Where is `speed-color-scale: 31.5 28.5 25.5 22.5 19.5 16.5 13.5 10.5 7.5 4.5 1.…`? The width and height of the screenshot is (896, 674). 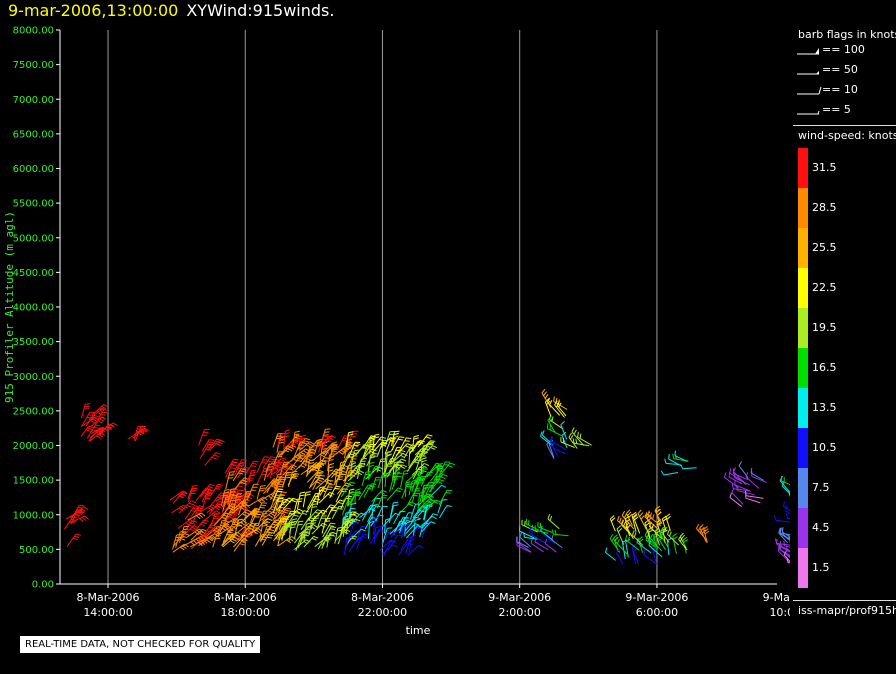 speed-color-scale: 31.5 28.5 25.5 22.5 19.5 16.5 13.5 10.5 7.5 4.5 1.… is located at coordinates (844, 368).